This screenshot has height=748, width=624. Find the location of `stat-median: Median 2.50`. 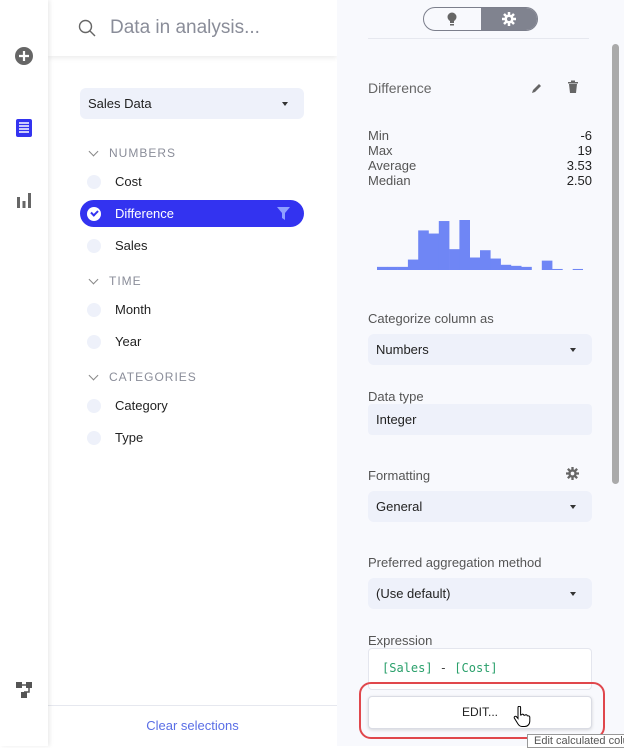

stat-median: Median 2.50 is located at coordinates (480, 180).